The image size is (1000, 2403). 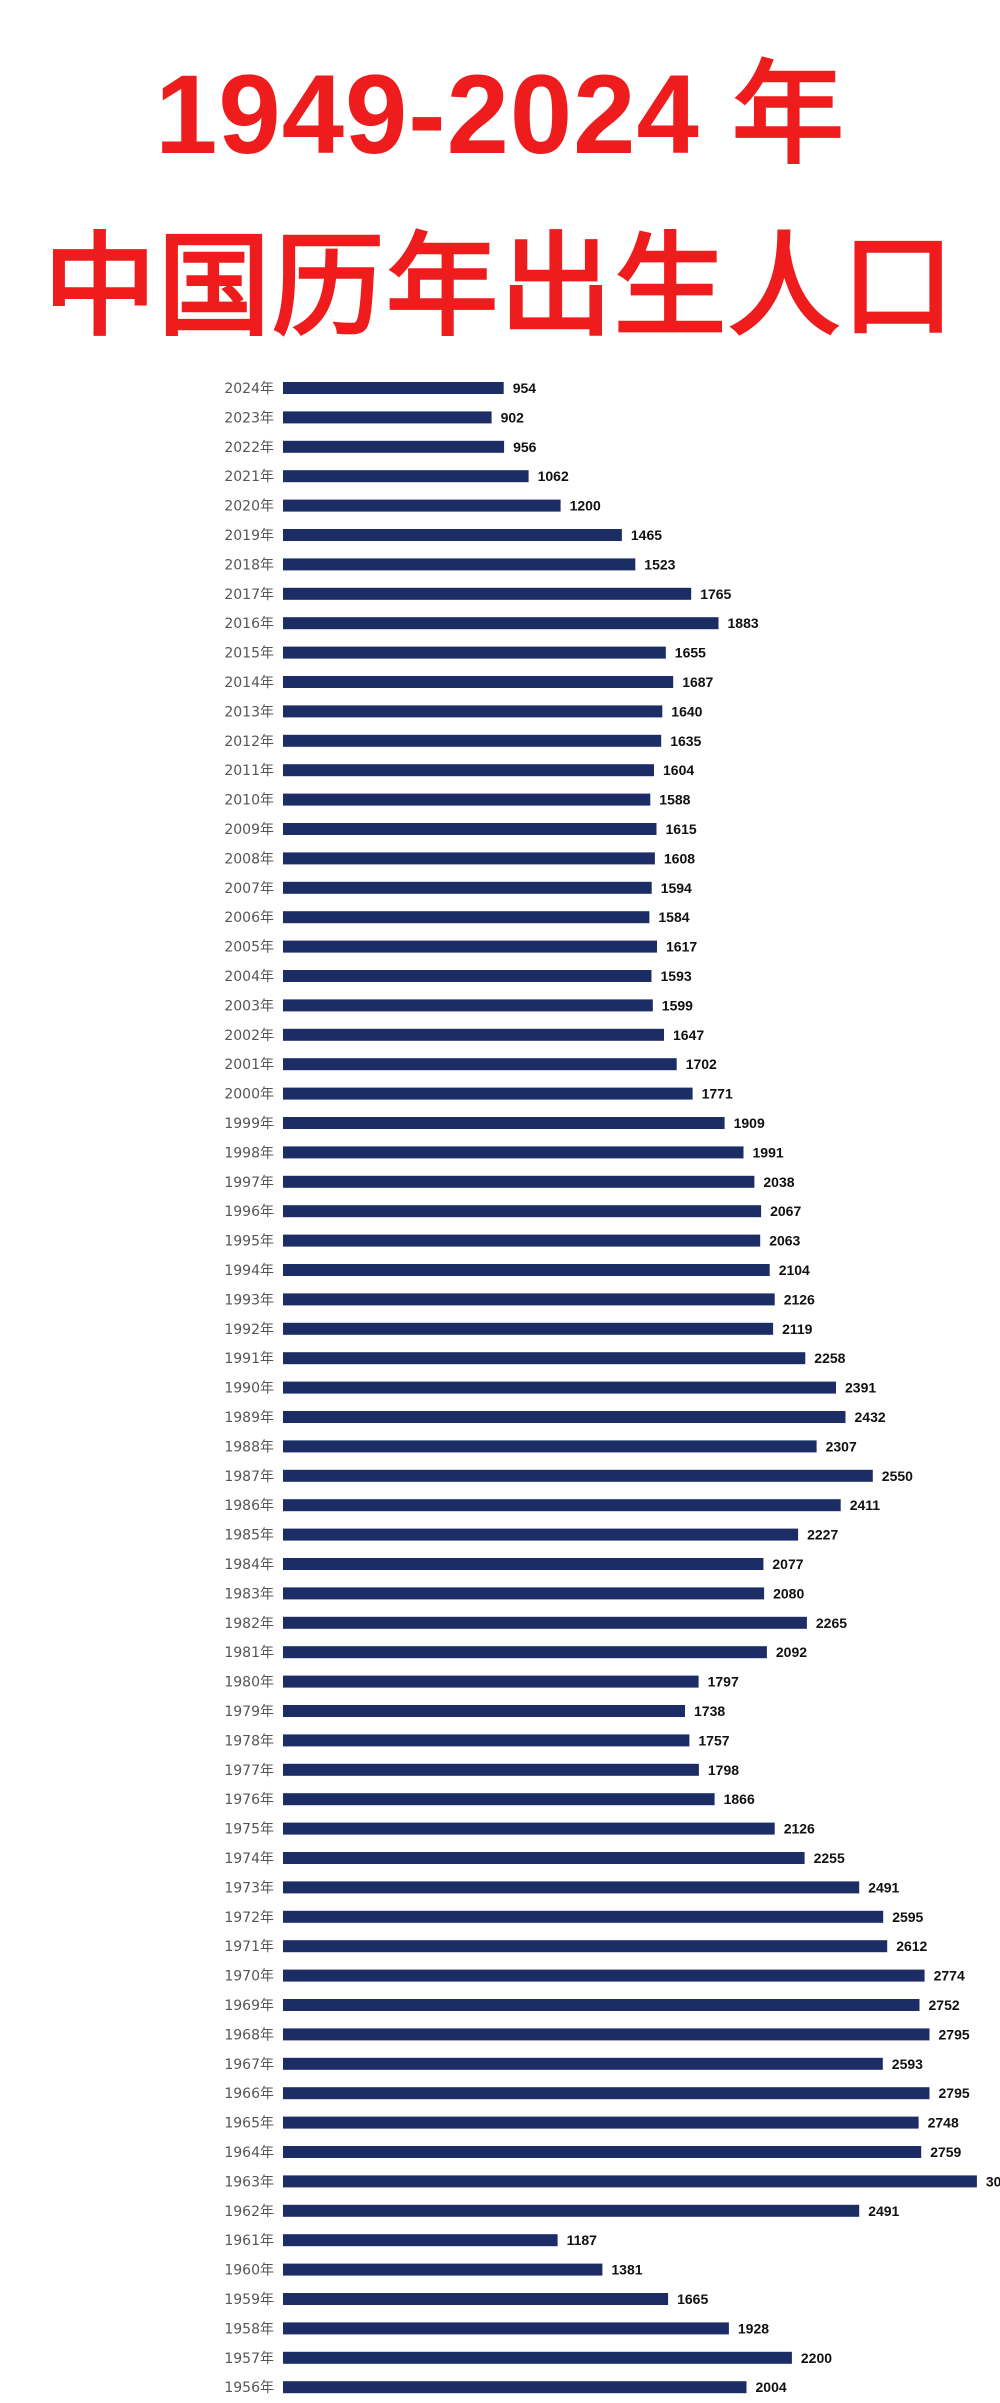 What do you see at coordinates (249, 918) in the screenshot?
I see `y-tick-label: 2006年` at bounding box center [249, 918].